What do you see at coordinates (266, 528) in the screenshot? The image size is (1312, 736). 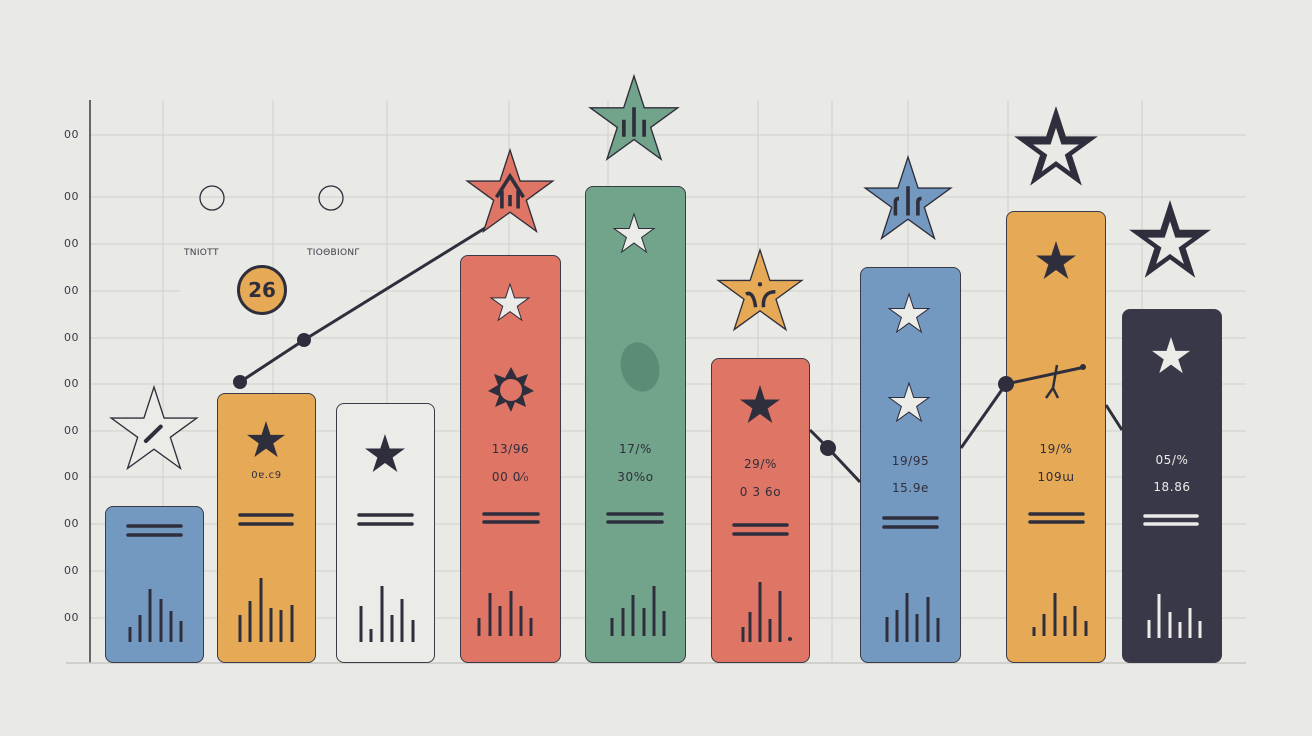 I see `bar-2: 0ɐ.c9` at bounding box center [266, 528].